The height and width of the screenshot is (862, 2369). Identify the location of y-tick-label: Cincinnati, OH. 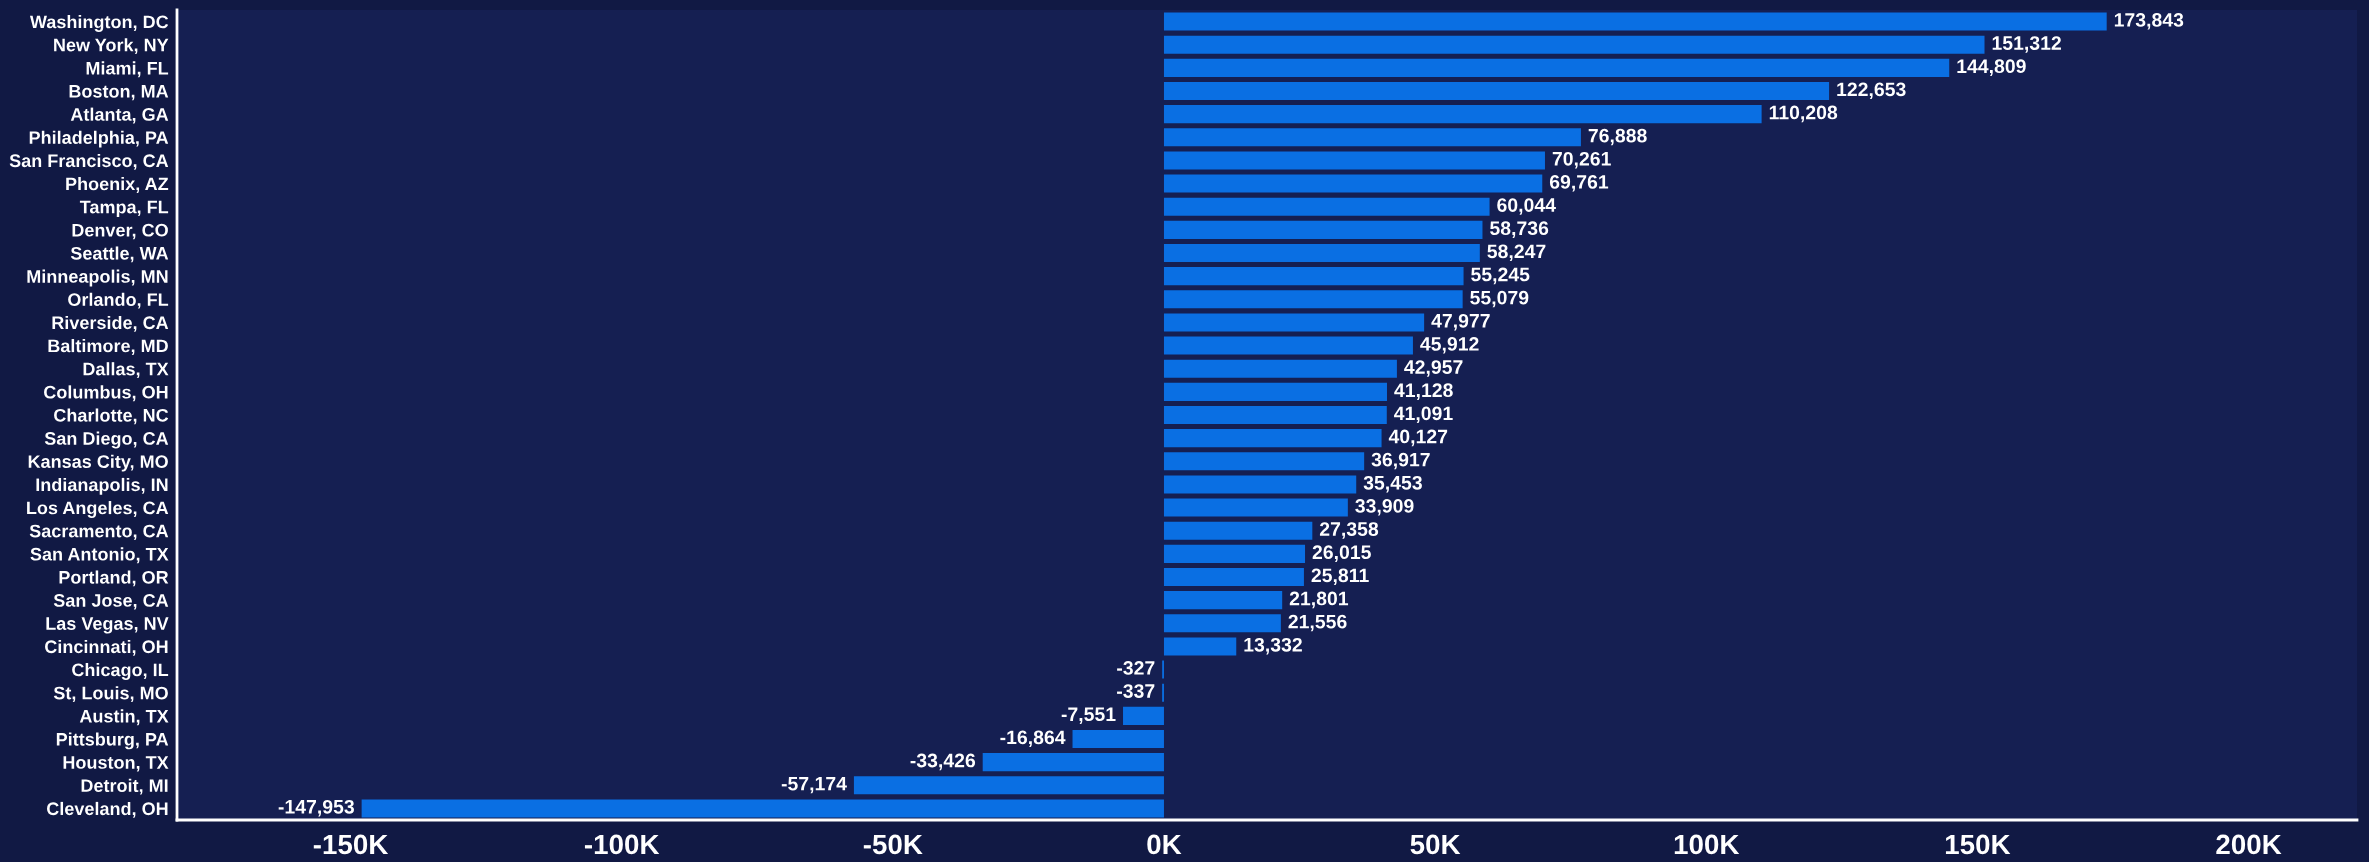
(106, 647).